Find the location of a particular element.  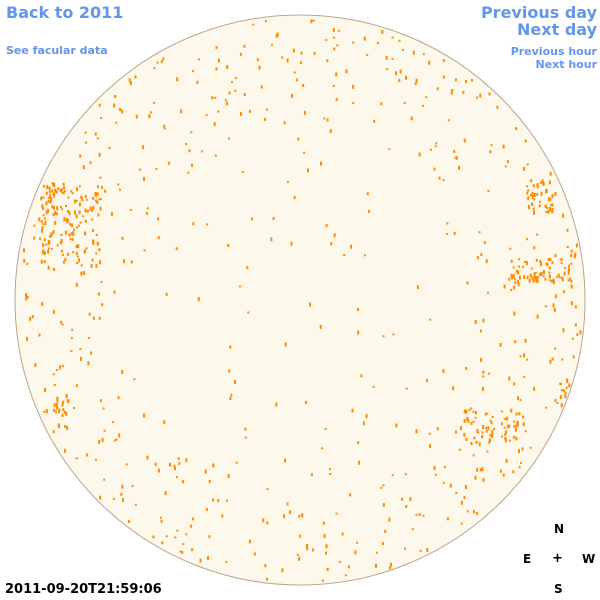

next-day-link: Next day is located at coordinates (557, 29).